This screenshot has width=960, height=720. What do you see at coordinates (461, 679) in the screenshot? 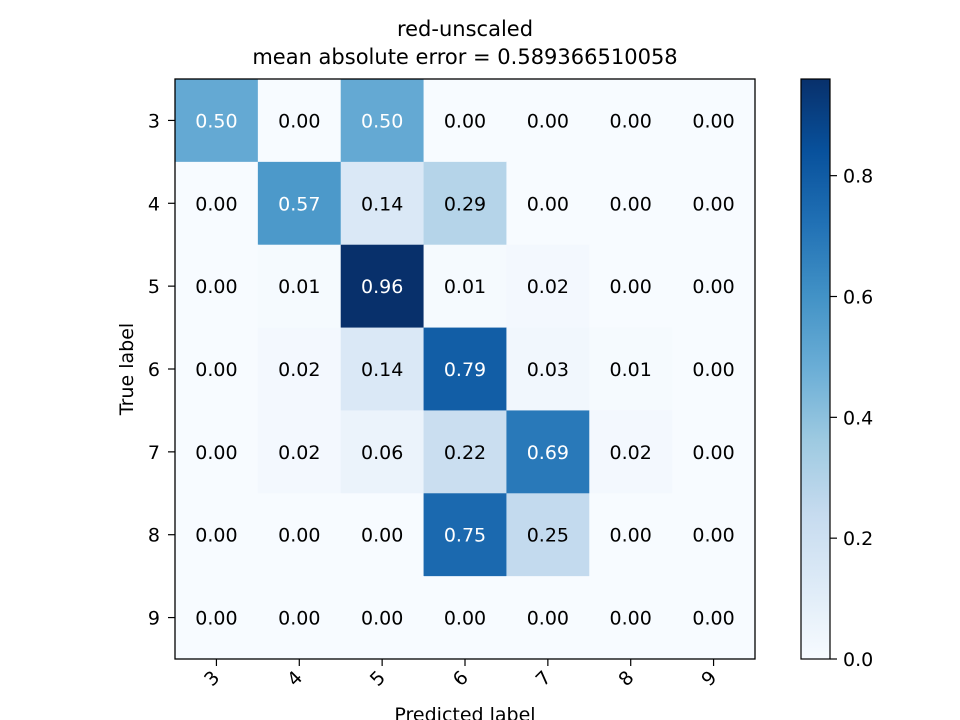
I see `x-tick-label: 6` at bounding box center [461, 679].